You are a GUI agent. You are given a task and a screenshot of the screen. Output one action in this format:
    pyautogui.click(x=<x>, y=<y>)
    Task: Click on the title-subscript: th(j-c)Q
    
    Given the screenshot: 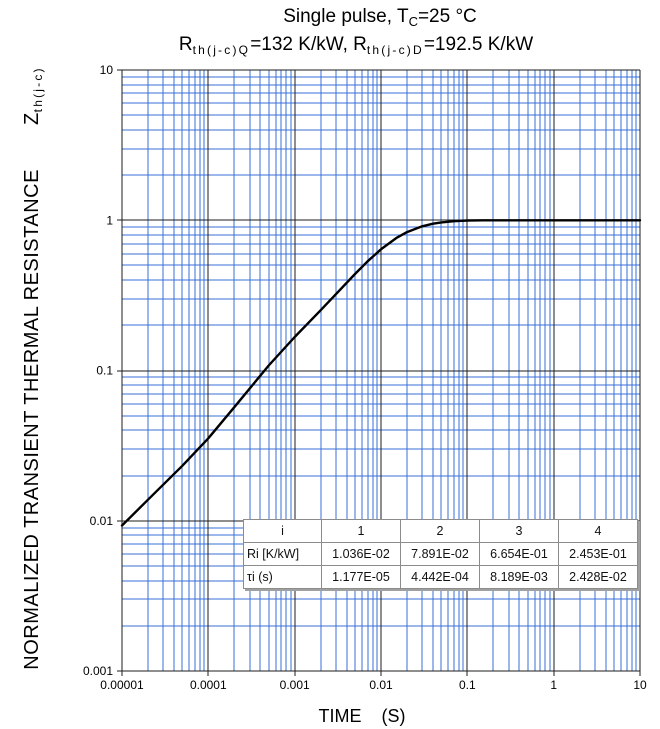 What is the action you would take?
    pyautogui.click(x=221, y=50)
    